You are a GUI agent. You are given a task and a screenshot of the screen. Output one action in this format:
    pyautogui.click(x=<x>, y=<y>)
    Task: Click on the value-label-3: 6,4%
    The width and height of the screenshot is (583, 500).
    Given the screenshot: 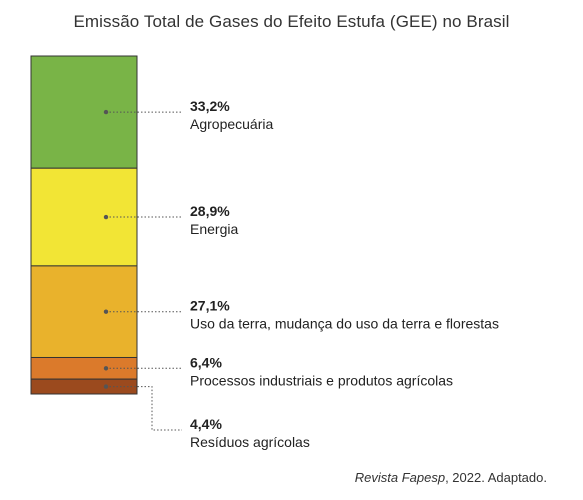 What is the action you would take?
    pyautogui.click(x=206, y=362)
    